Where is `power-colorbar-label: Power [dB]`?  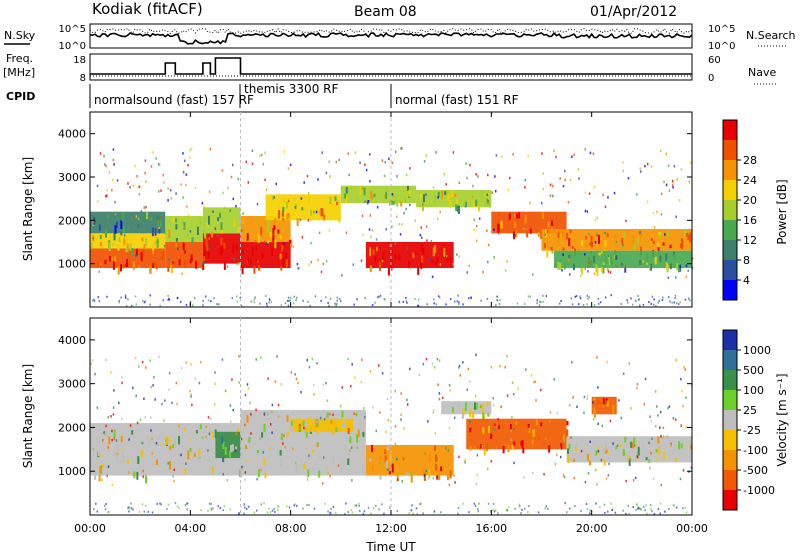 power-colorbar-label: Power [dB] is located at coordinates (782, 211).